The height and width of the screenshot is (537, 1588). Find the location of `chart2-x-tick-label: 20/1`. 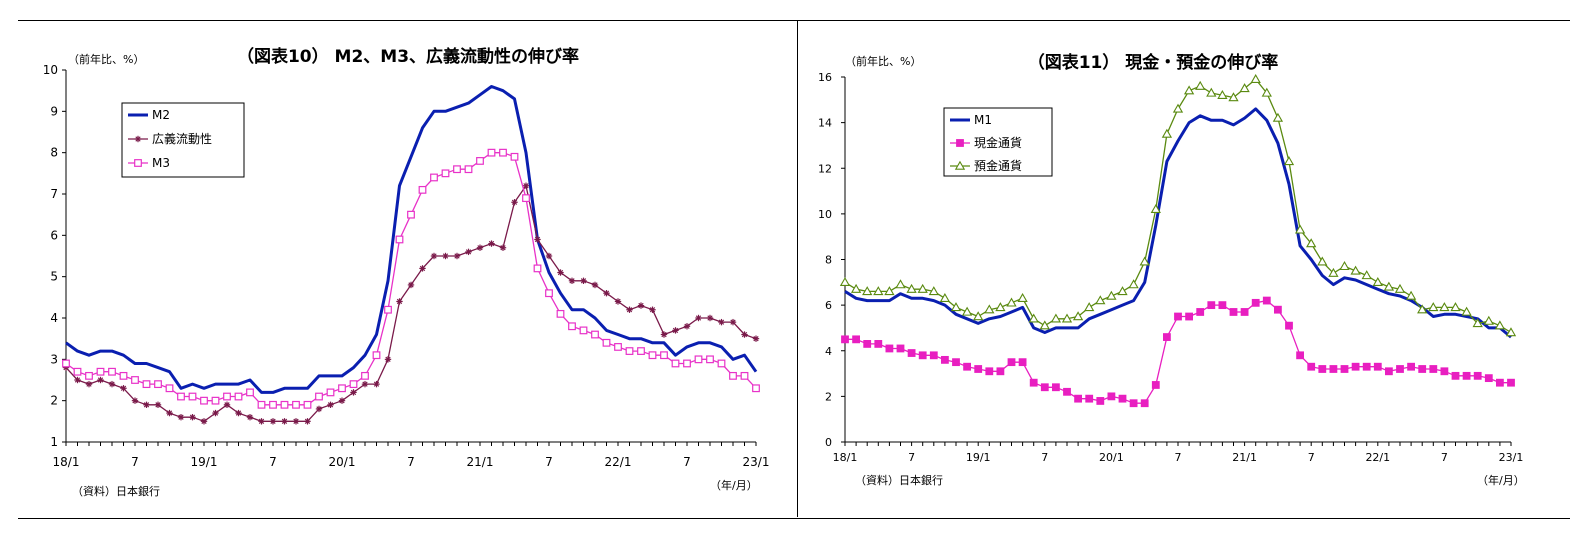

chart2-x-tick-label: 20/1 is located at coordinates (1111, 457).